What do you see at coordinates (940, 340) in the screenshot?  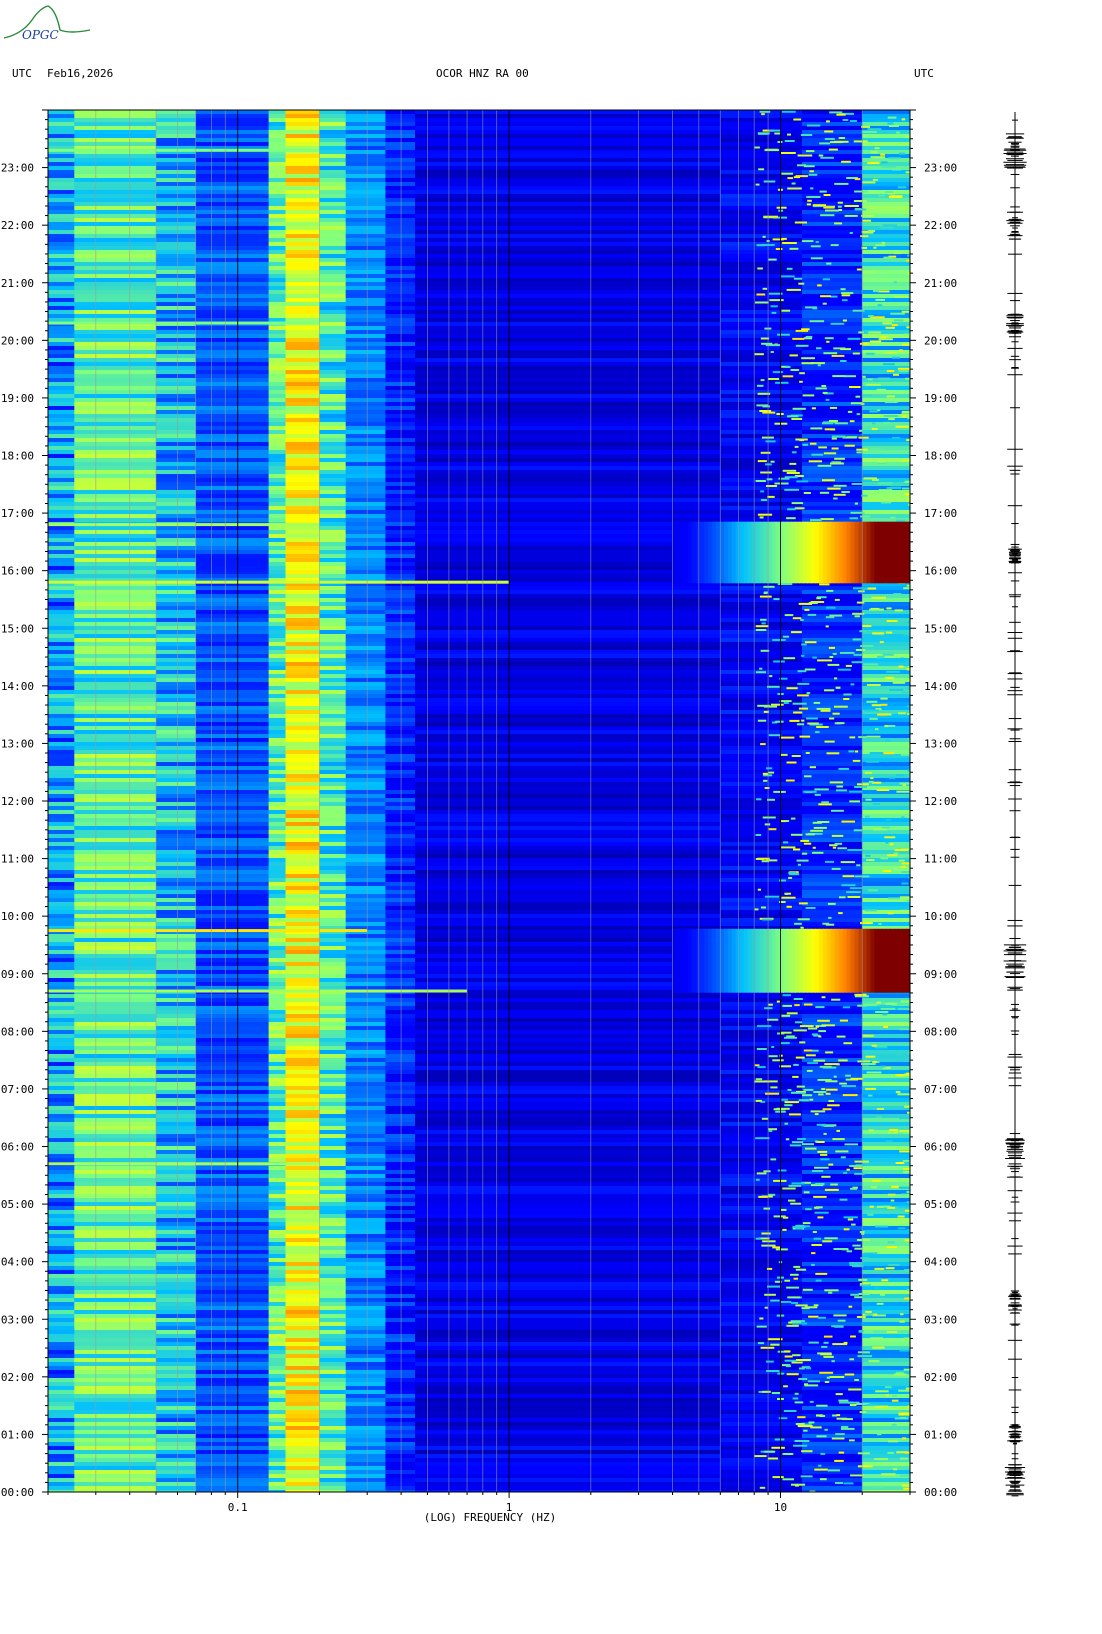 I see `y-tick-label-right: 20:00` at bounding box center [940, 340].